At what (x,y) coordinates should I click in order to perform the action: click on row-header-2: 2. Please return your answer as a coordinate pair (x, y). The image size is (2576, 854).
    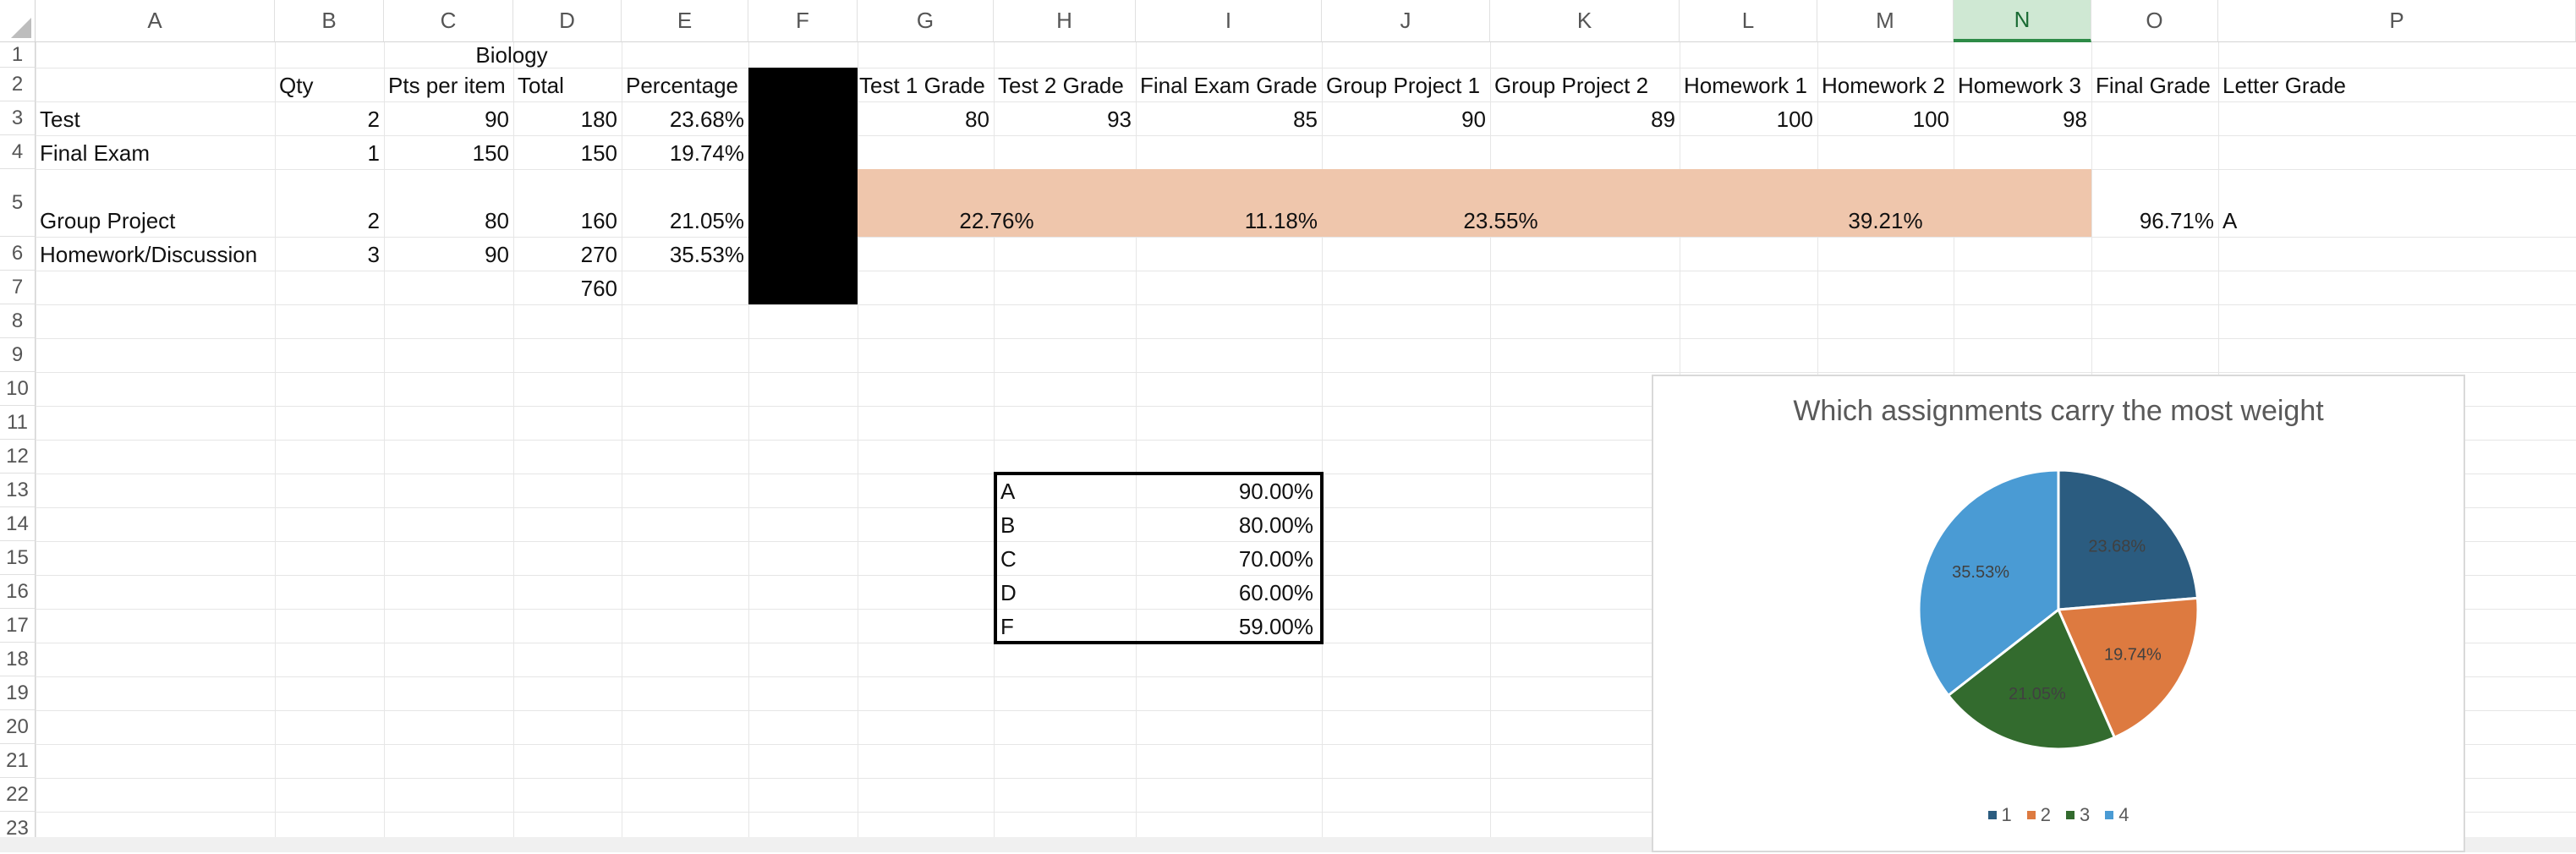
    Looking at the image, I should click on (18, 84).